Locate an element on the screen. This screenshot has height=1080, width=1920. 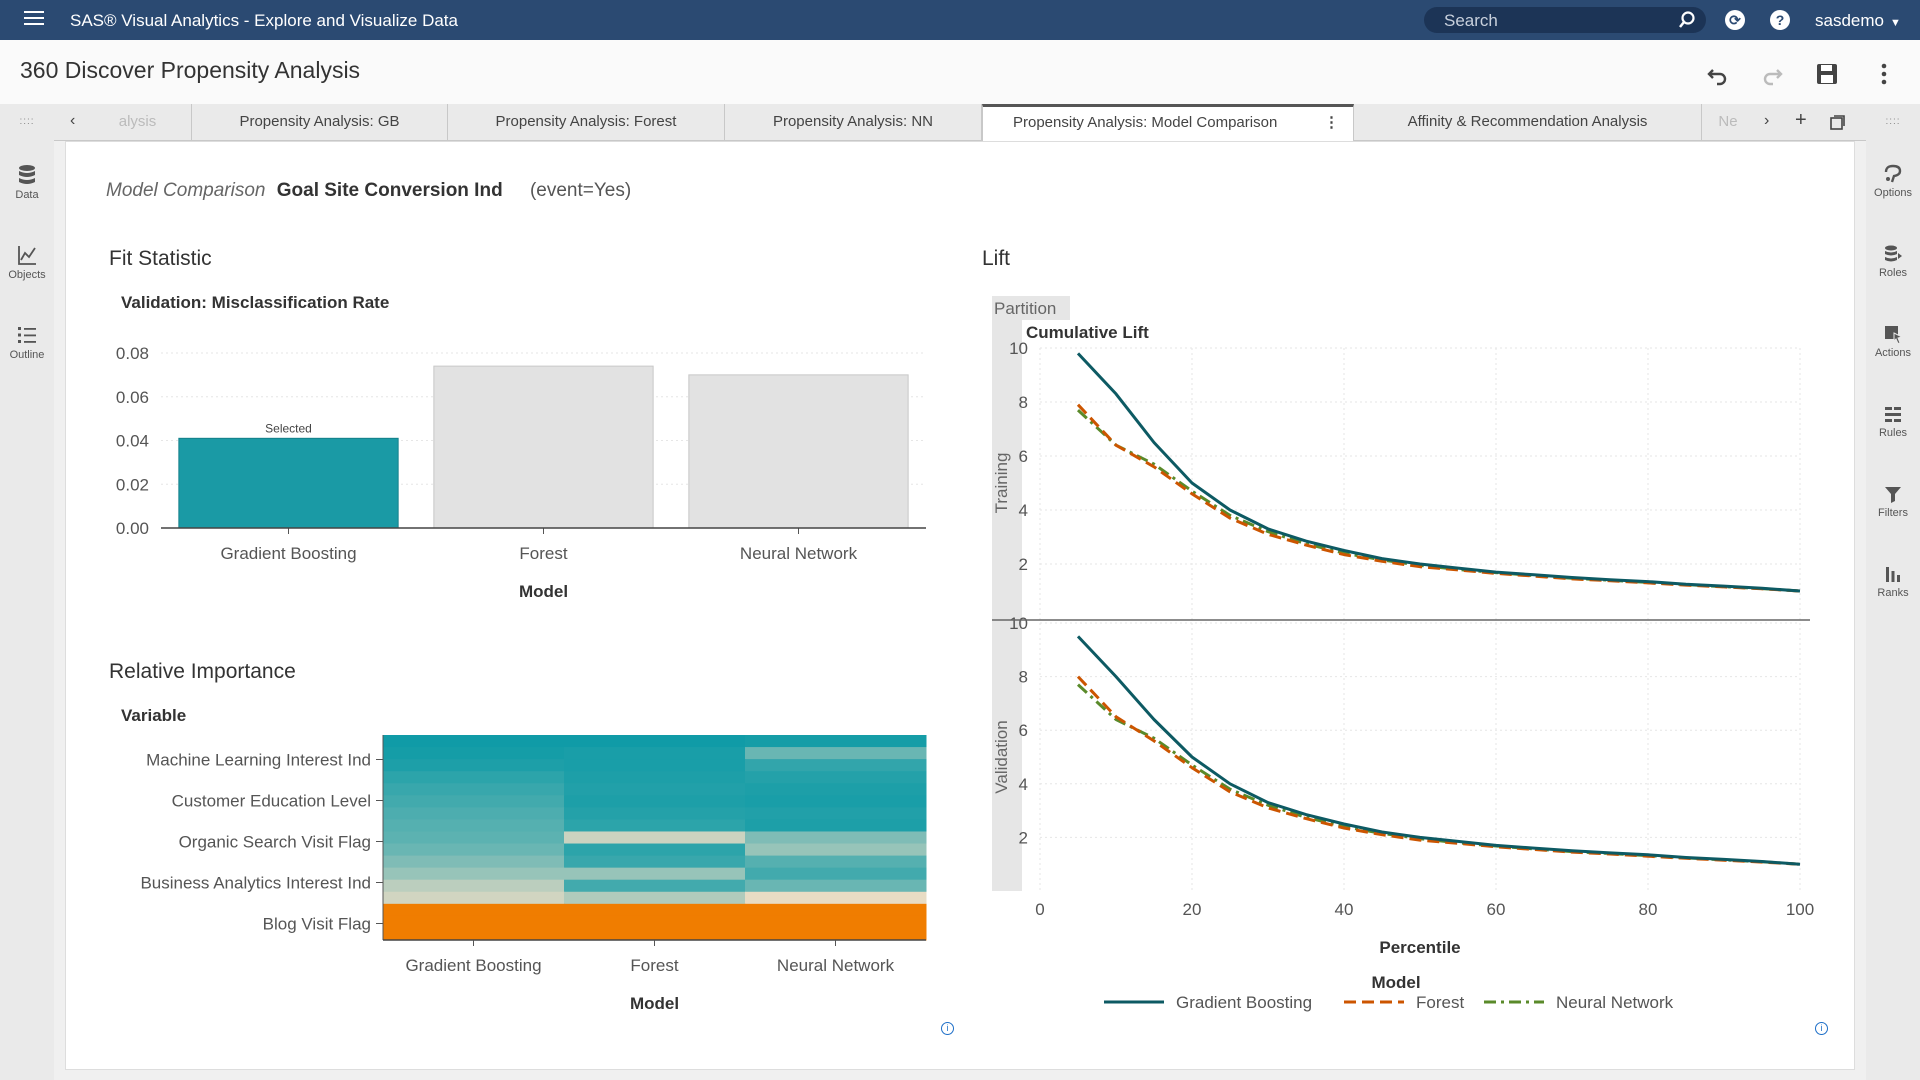
tab-partial-right: Ne is located at coordinates (1728, 121).